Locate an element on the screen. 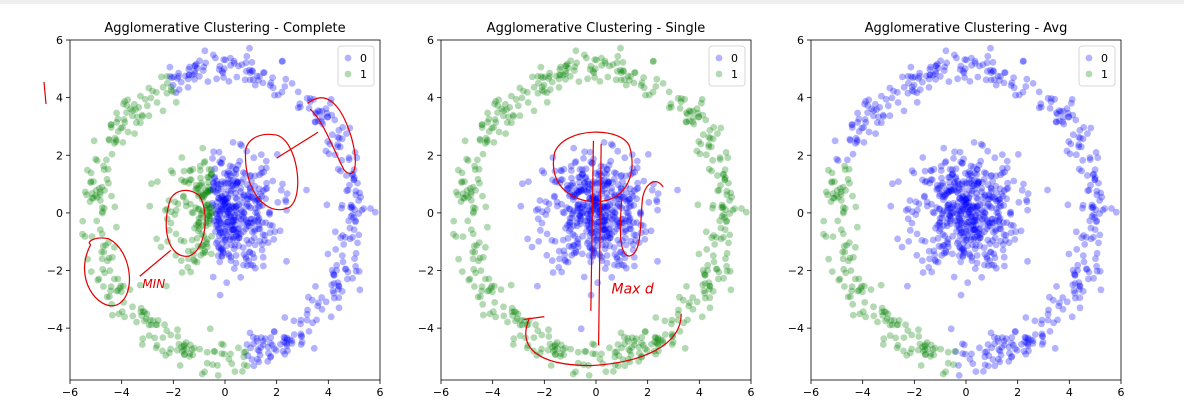 Image resolution: width=1184 pixels, height=419 pixels. legend: 01 is located at coordinates (356, 66).